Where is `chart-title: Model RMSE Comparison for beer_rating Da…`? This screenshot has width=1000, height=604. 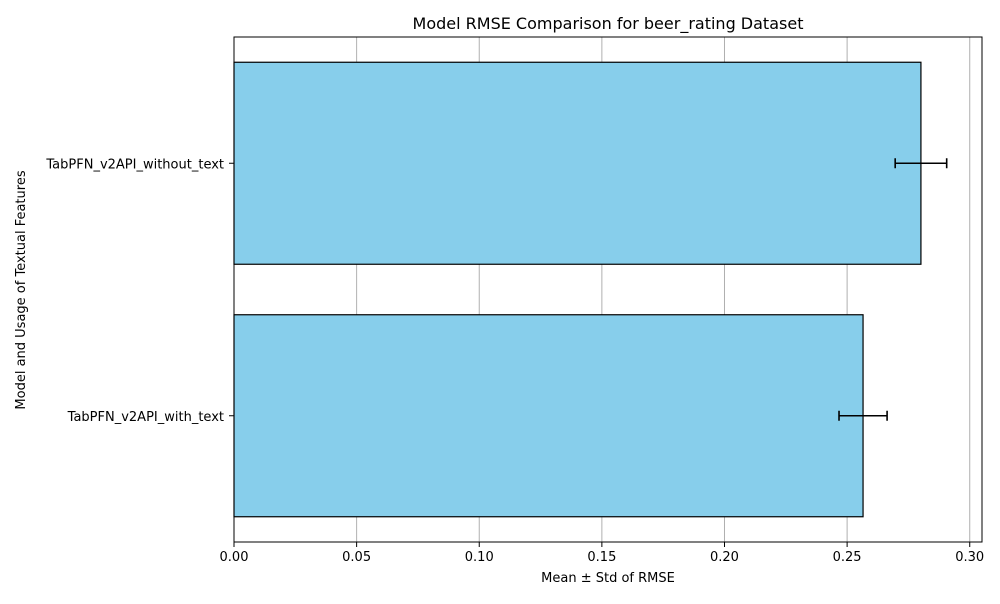 chart-title: Model RMSE Comparison for beer_rating Da… is located at coordinates (608, 24).